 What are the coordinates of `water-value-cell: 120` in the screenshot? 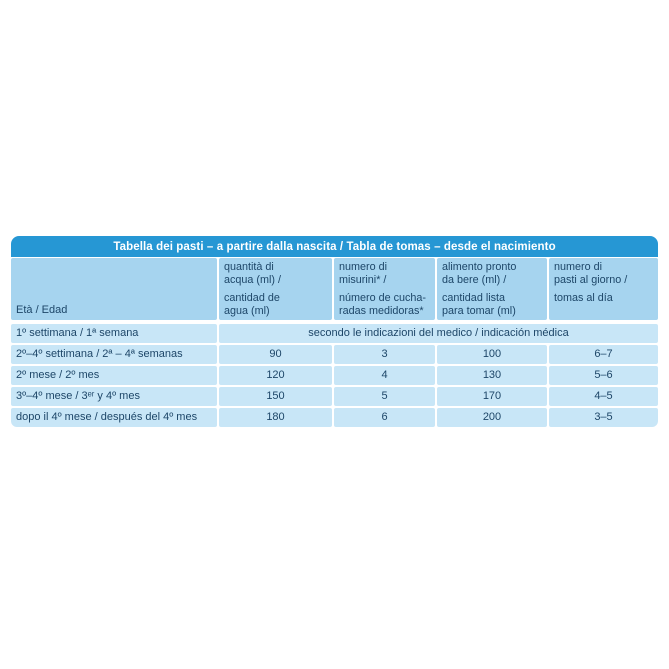 It's located at (275, 375).